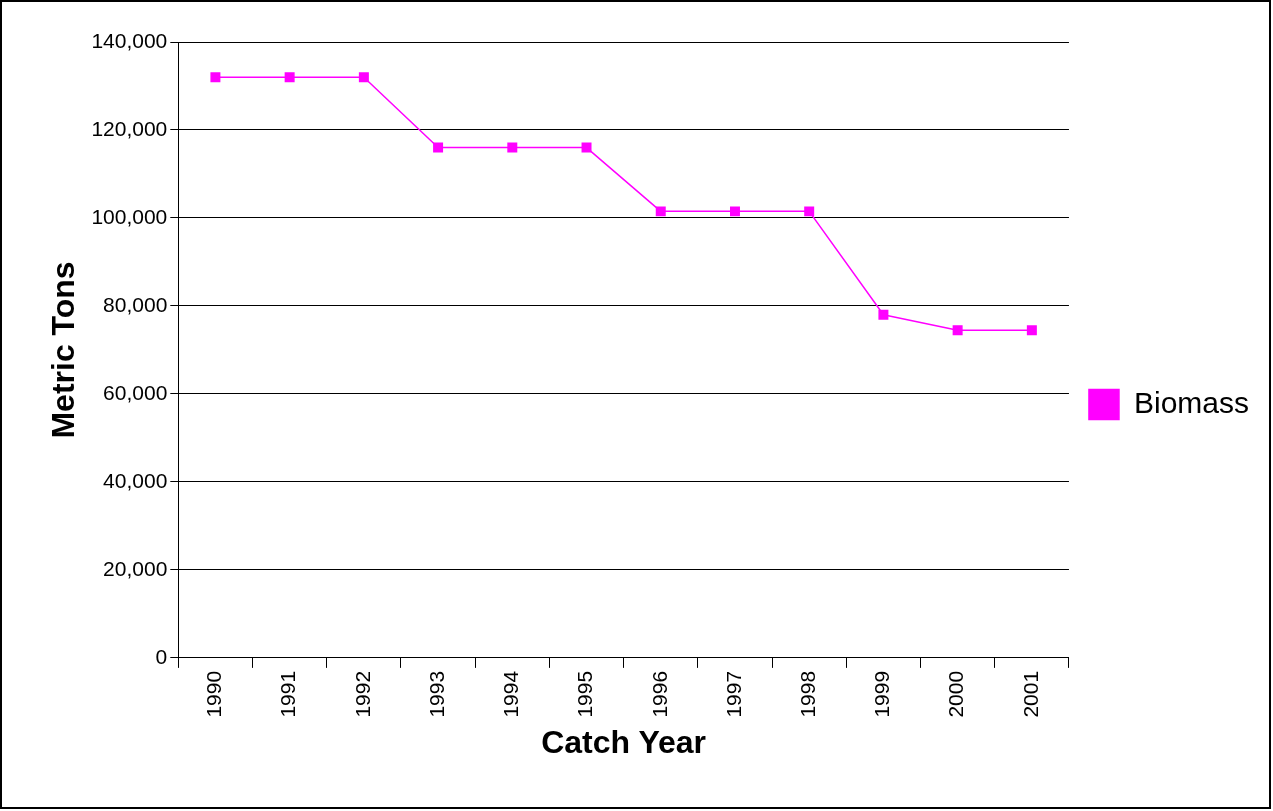 The image size is (1273, 811). Describe the element at coordinates (288, 694) in the screenshot. I see `x-tick-label: 1991` at that location.